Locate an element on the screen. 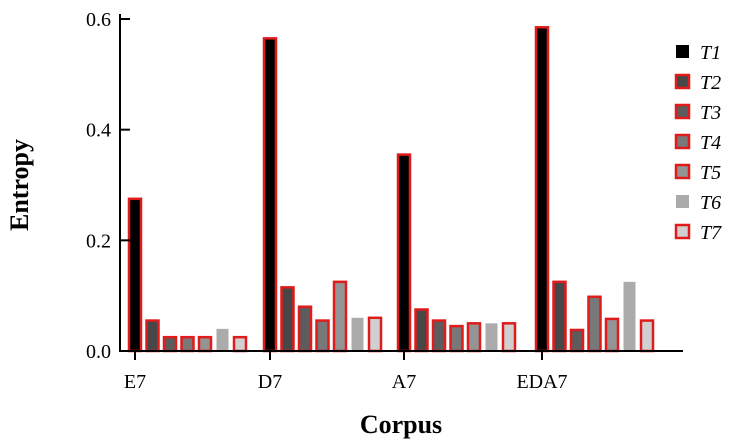 The width and height of the screenshot is (735, 447). bar-t7-e7 is located at coordinates (240, 344).